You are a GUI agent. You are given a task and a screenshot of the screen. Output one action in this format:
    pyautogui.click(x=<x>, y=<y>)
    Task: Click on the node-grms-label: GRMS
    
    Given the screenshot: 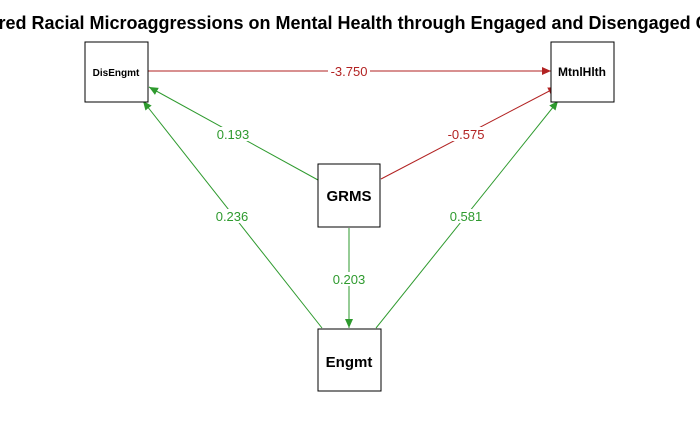 What is the action you would take?
    pyautogui.click(x=349, y=196)
    